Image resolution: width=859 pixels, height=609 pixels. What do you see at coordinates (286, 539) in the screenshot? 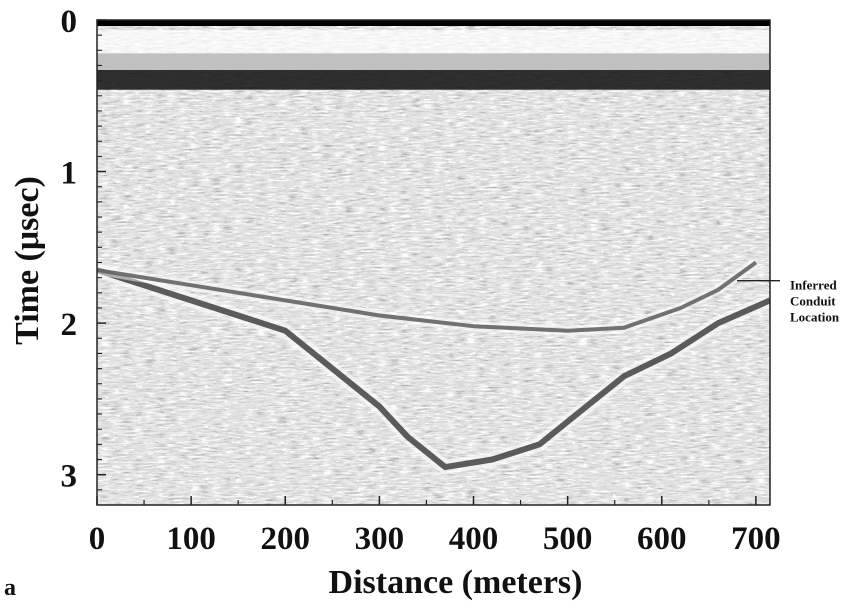
I see `x-tick-label: 200` at bounding box center [286, 539].